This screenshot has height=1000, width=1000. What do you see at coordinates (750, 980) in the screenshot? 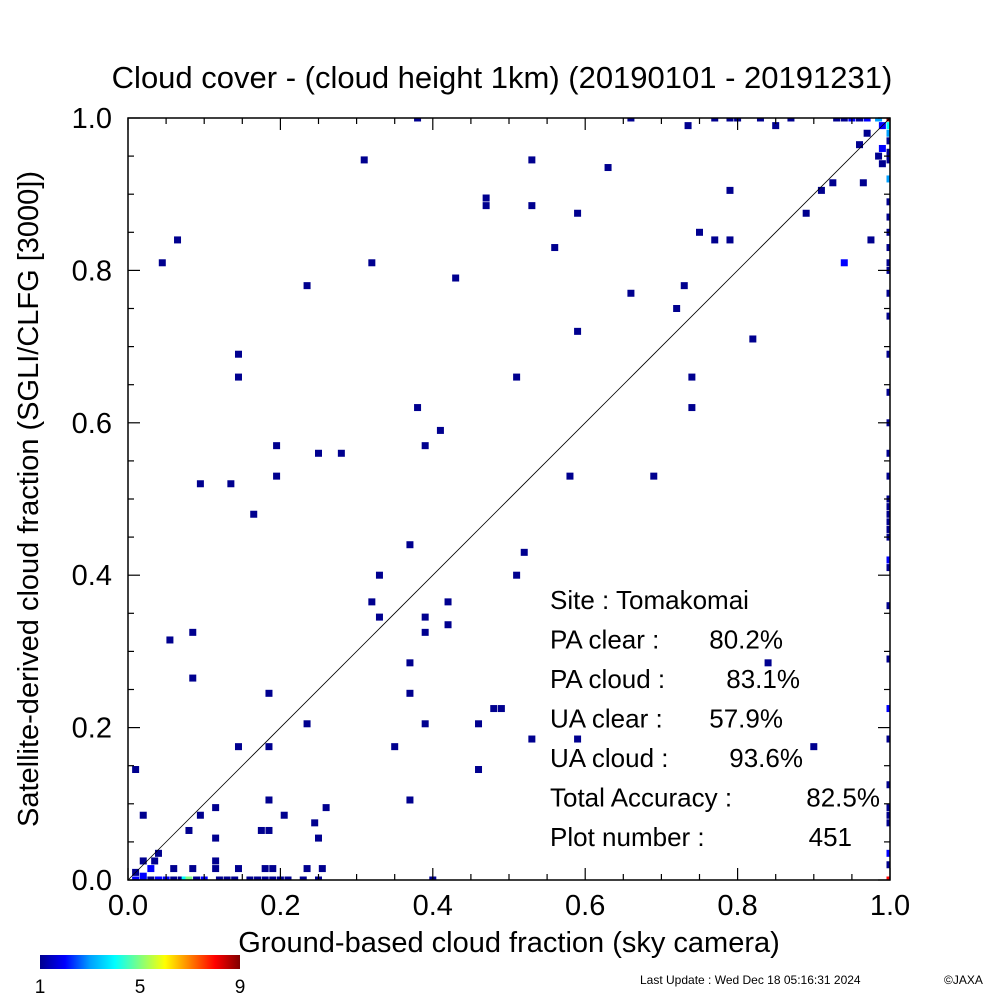
I see `last-update-text: Last Update : Wed Dec 18 05:16:31 2024` at bounding box center [750, 980].